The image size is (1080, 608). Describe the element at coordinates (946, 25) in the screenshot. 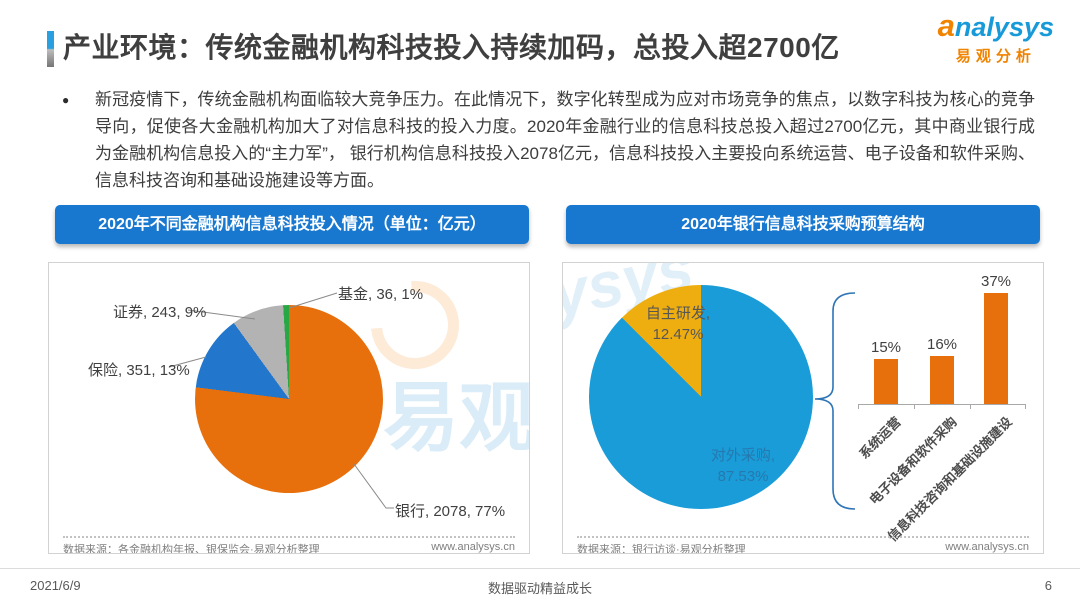

I see `logo-swirl-icon: a` at that location.